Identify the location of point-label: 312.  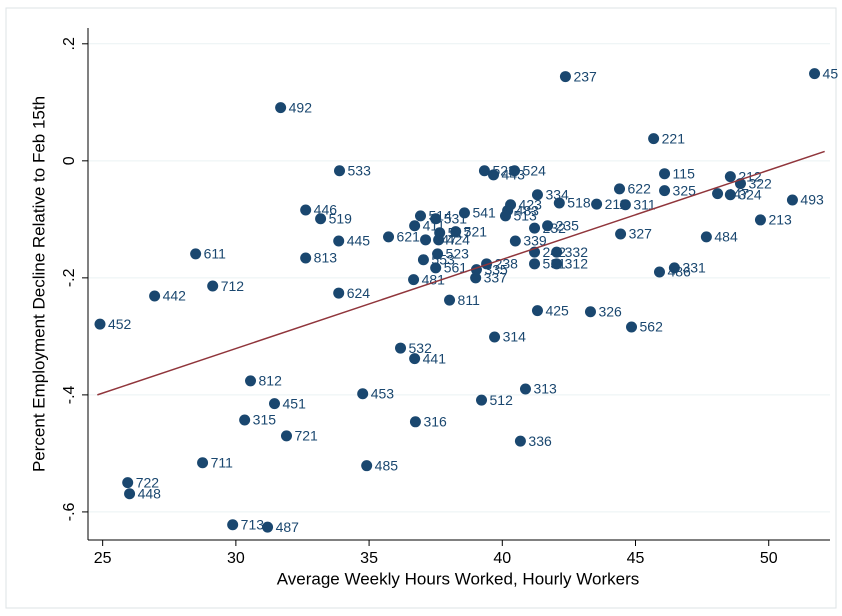
(577, 264).